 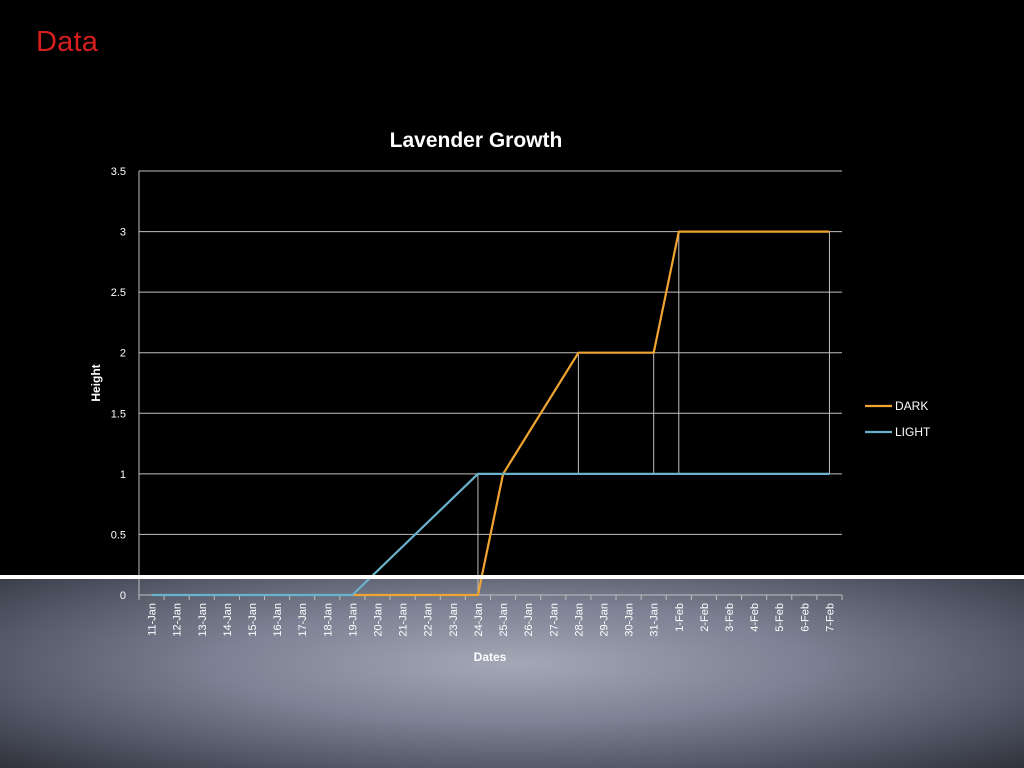 I want to click on slide-title: Data, so click(x=67, y=42).